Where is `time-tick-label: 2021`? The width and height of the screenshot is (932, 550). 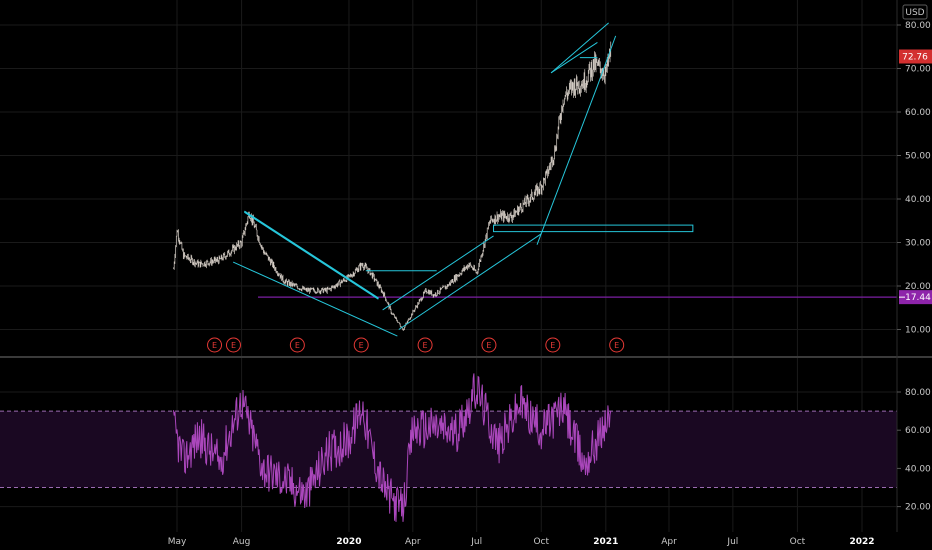
time-tick-label: 2021 is located at coordinates (605, 542).